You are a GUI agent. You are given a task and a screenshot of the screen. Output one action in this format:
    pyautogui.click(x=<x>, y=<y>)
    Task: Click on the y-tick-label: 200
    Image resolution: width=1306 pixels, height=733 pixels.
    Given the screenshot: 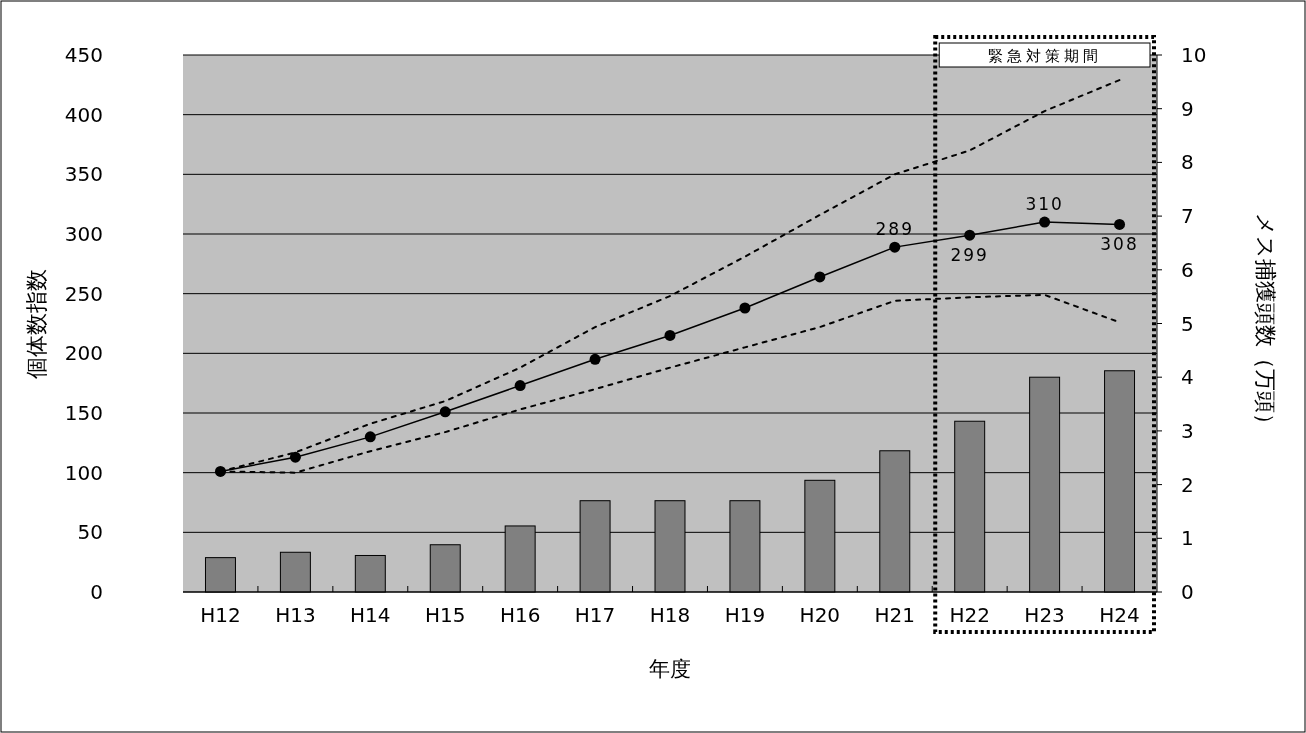 What is the action you would take?
    pyautogui.click(x=83, y=353)
    